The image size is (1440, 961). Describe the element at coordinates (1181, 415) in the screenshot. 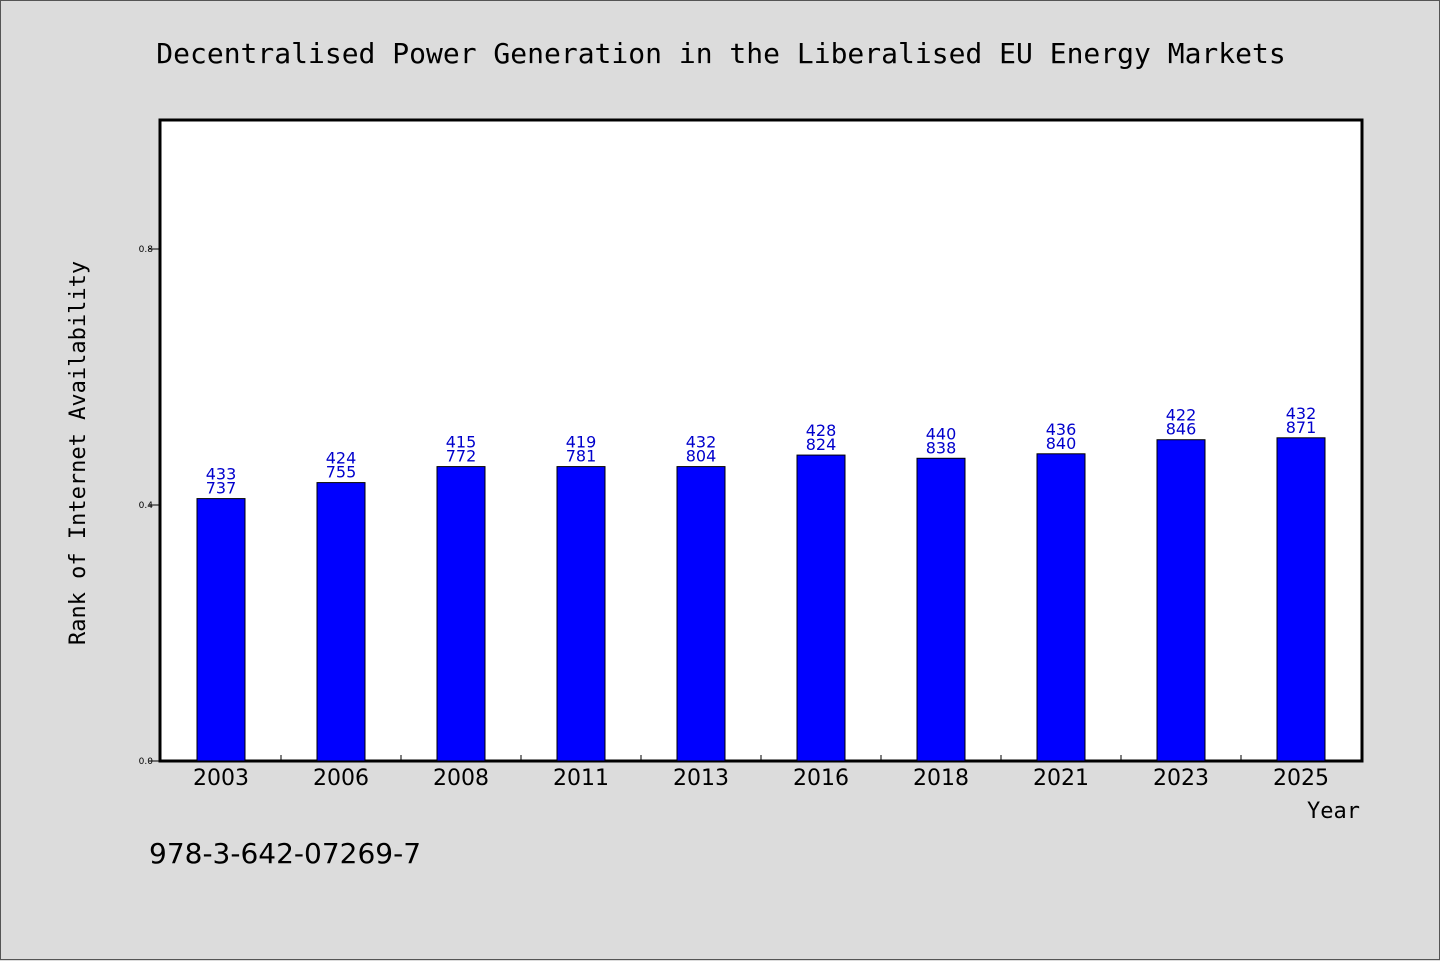

I see `data-label-upper: 422` at that location.